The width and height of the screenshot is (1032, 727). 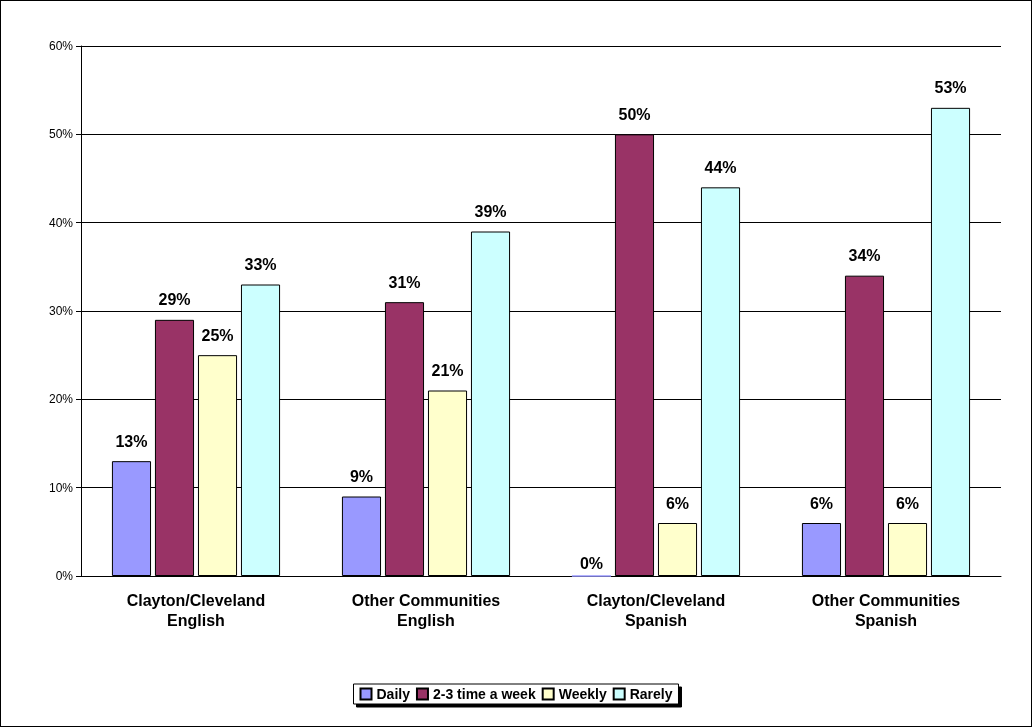 I want to click on data-label: 50%, so click(x=634, y=114).